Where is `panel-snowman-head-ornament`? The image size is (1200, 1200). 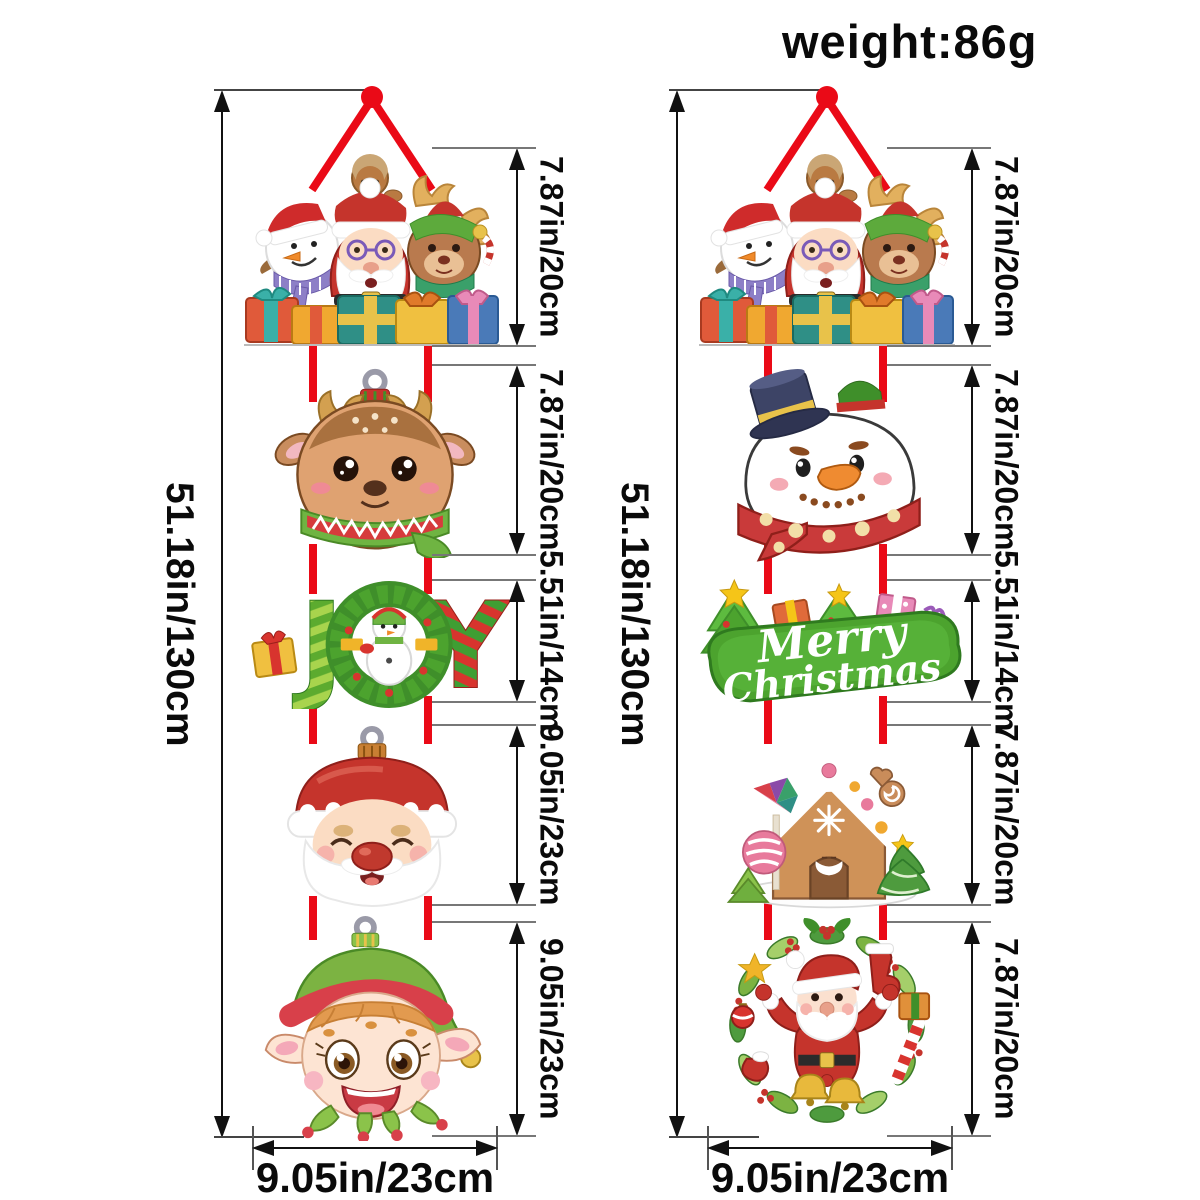 panel-snowman-head-ornament is located at coordinates (829, 464).